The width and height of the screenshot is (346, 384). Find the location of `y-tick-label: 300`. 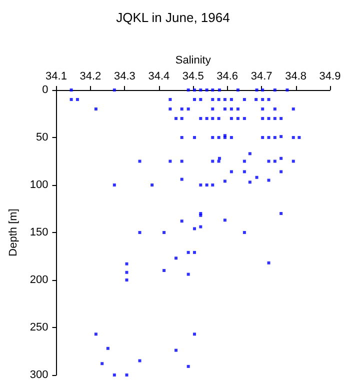

y-tick-label: 300 is located at coordinates (39, 375).